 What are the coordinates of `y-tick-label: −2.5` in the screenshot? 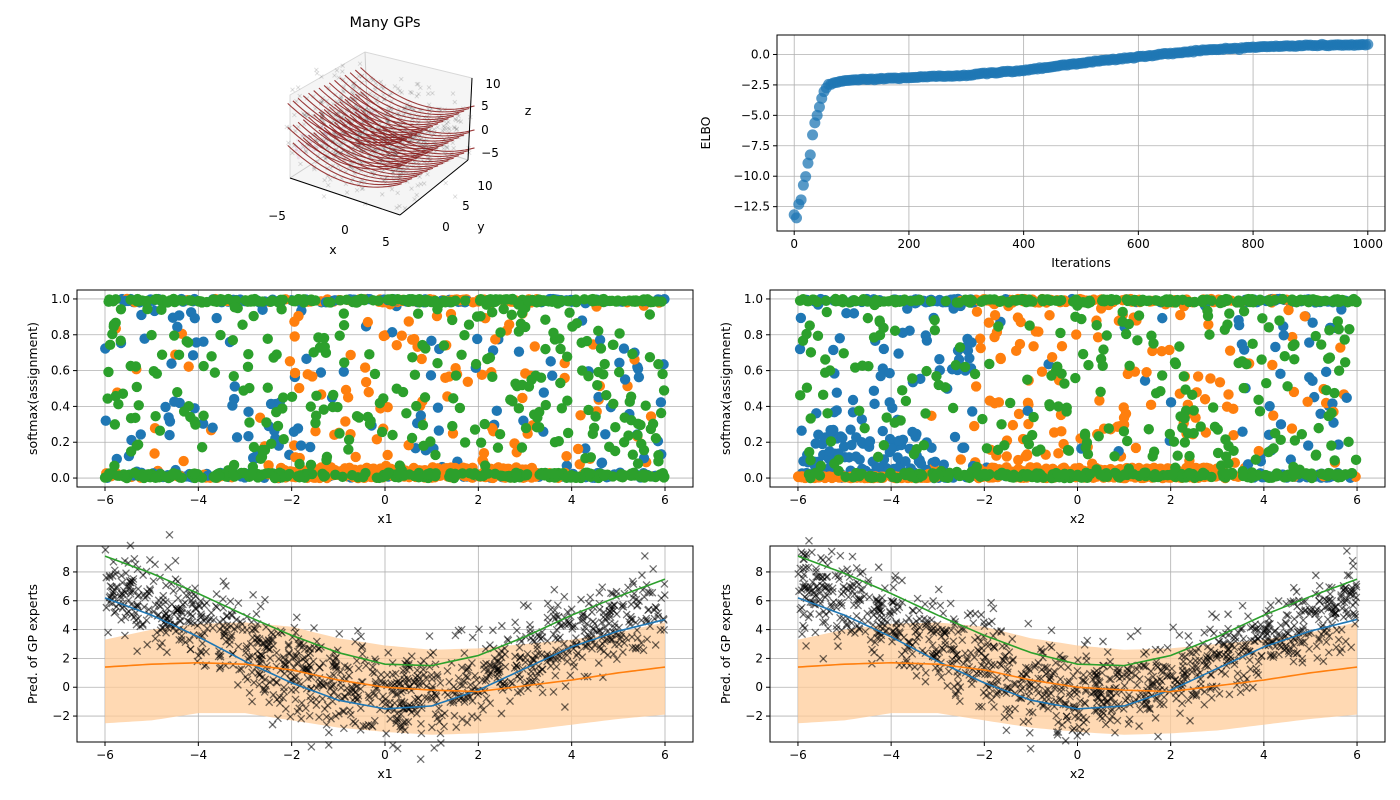 It's located at (755, 85).